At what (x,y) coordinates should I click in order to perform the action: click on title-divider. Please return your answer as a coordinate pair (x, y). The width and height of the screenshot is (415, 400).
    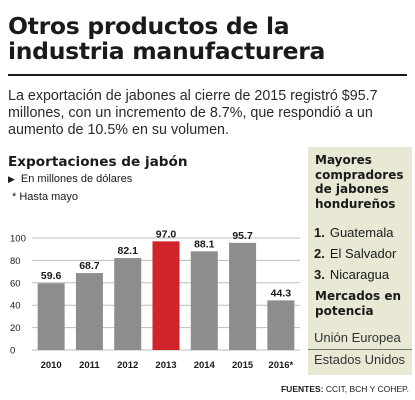
    Looking at the image, I should click on (207, 75).